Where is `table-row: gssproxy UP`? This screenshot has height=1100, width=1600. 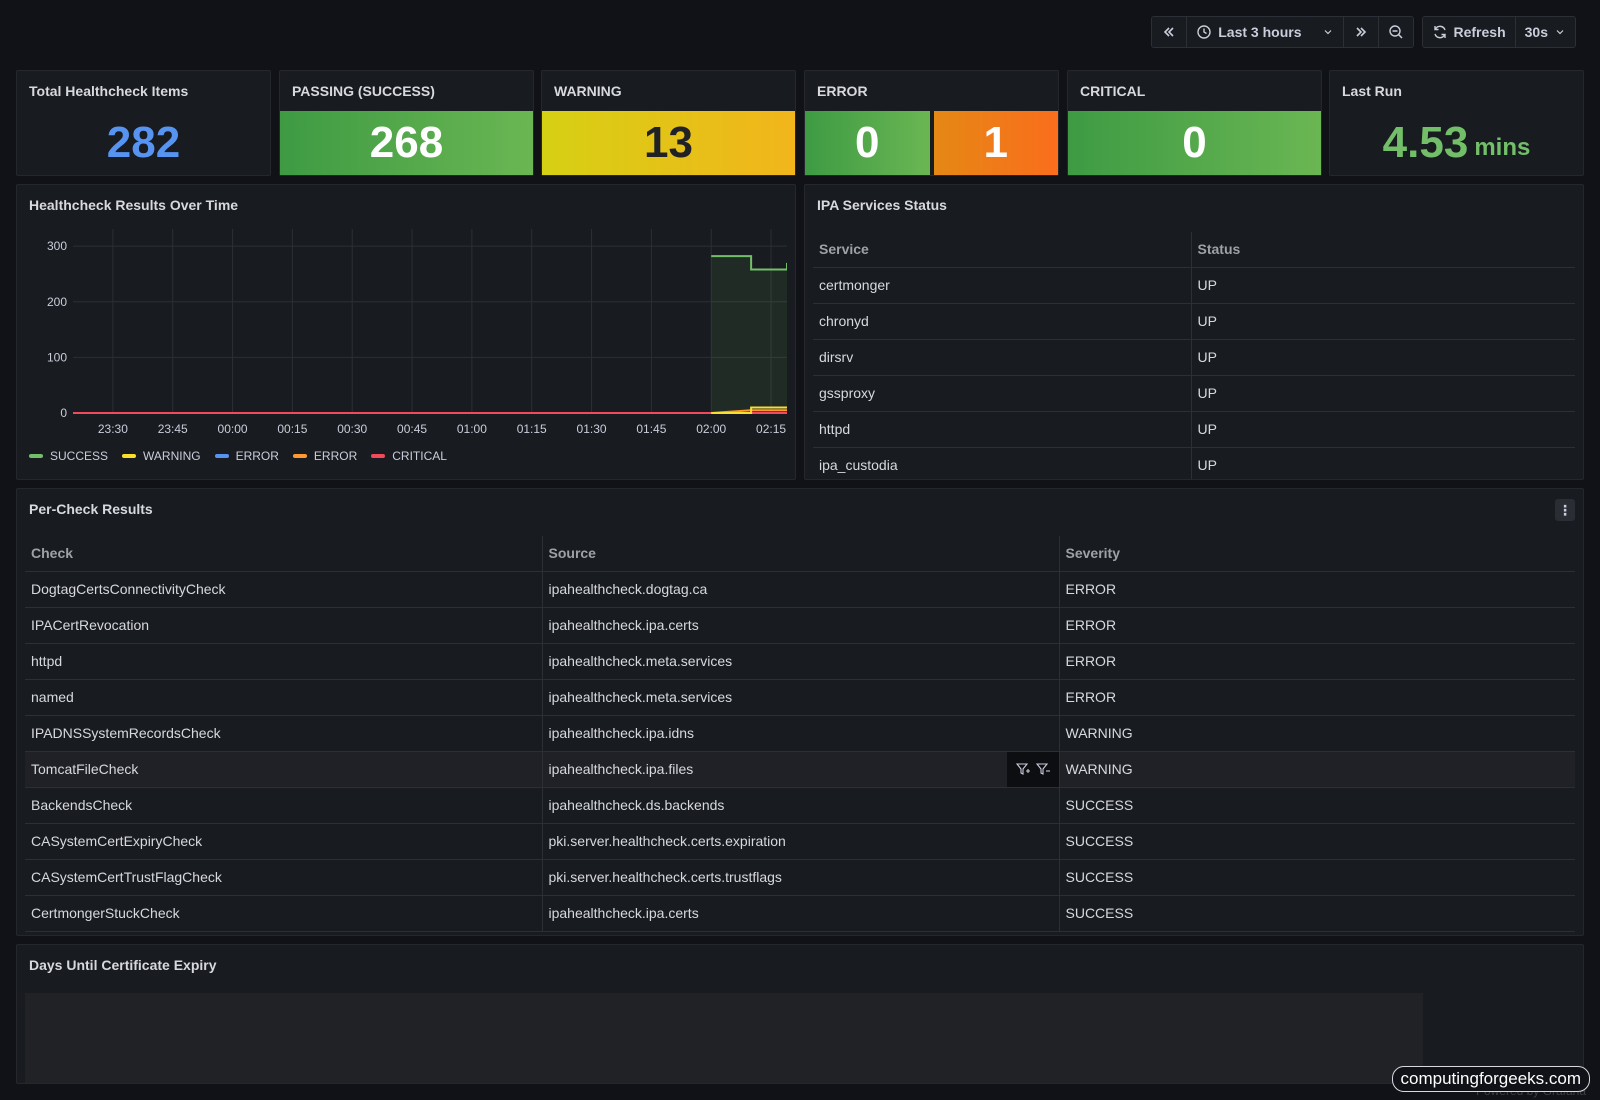 table-row: gssproxy UP is located at coordinates (1194, 393).